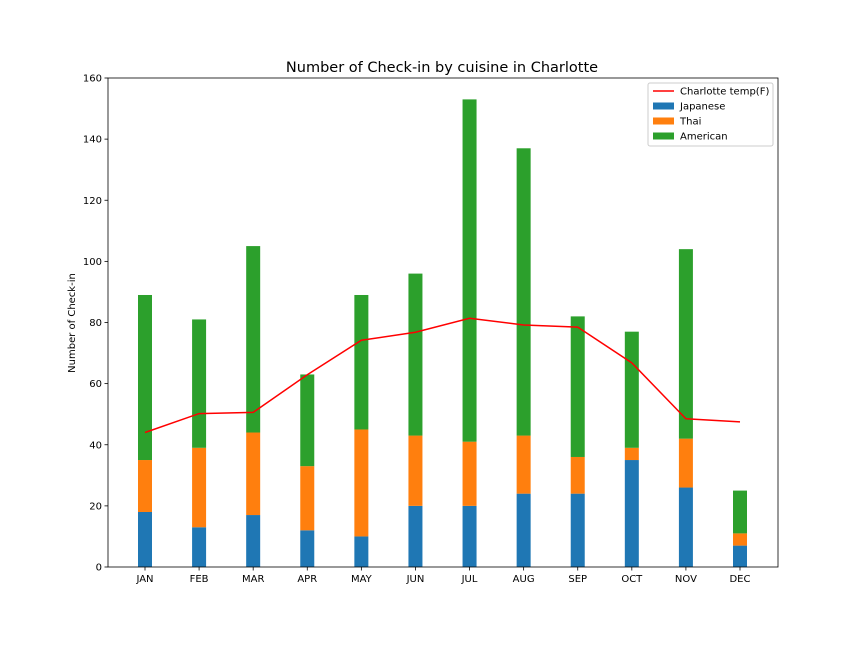 This screenshot has height=648, width=864. What do you see at coordinates (663, 136) in the screenshot?
I see `legend-swatch-american` at bounding box center [663, 136].